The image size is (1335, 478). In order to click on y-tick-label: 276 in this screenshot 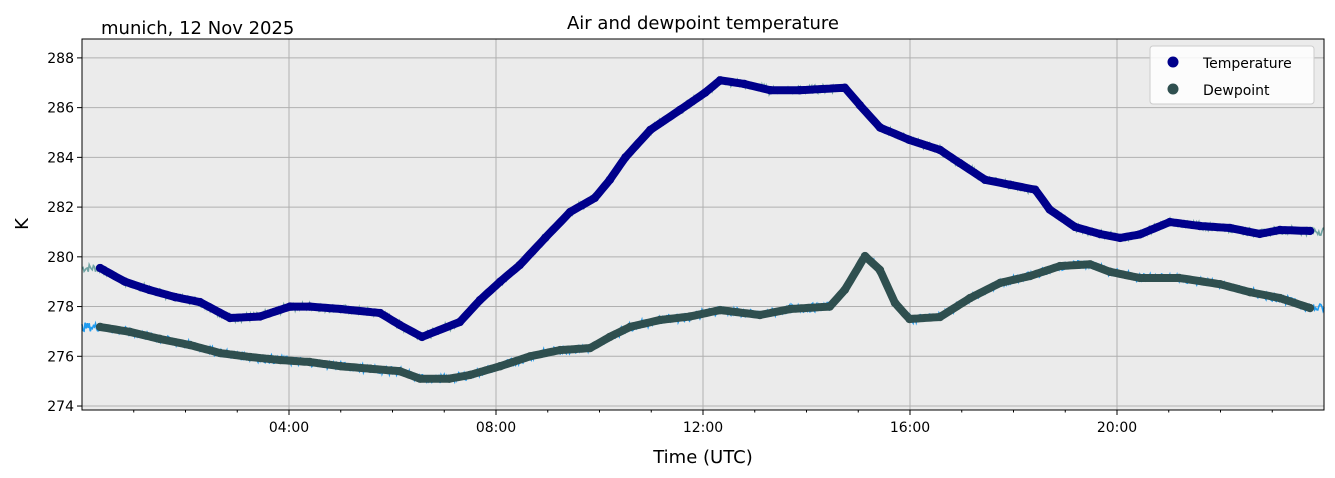, I will do `click(60, 357)`.